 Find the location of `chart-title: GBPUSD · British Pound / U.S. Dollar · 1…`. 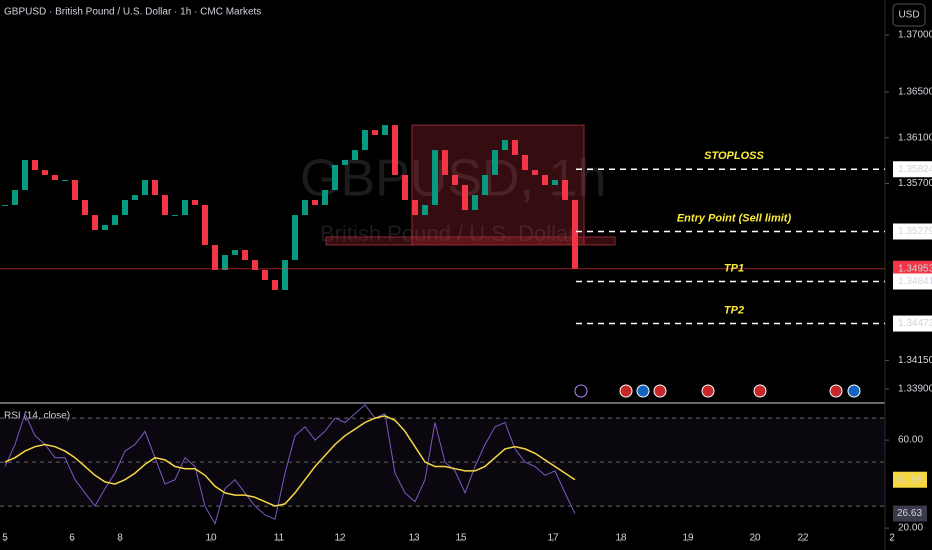

chart-title: GBPUSD · British Pound / U.S. Dollar · 1… is located at coordinates (132, 12).